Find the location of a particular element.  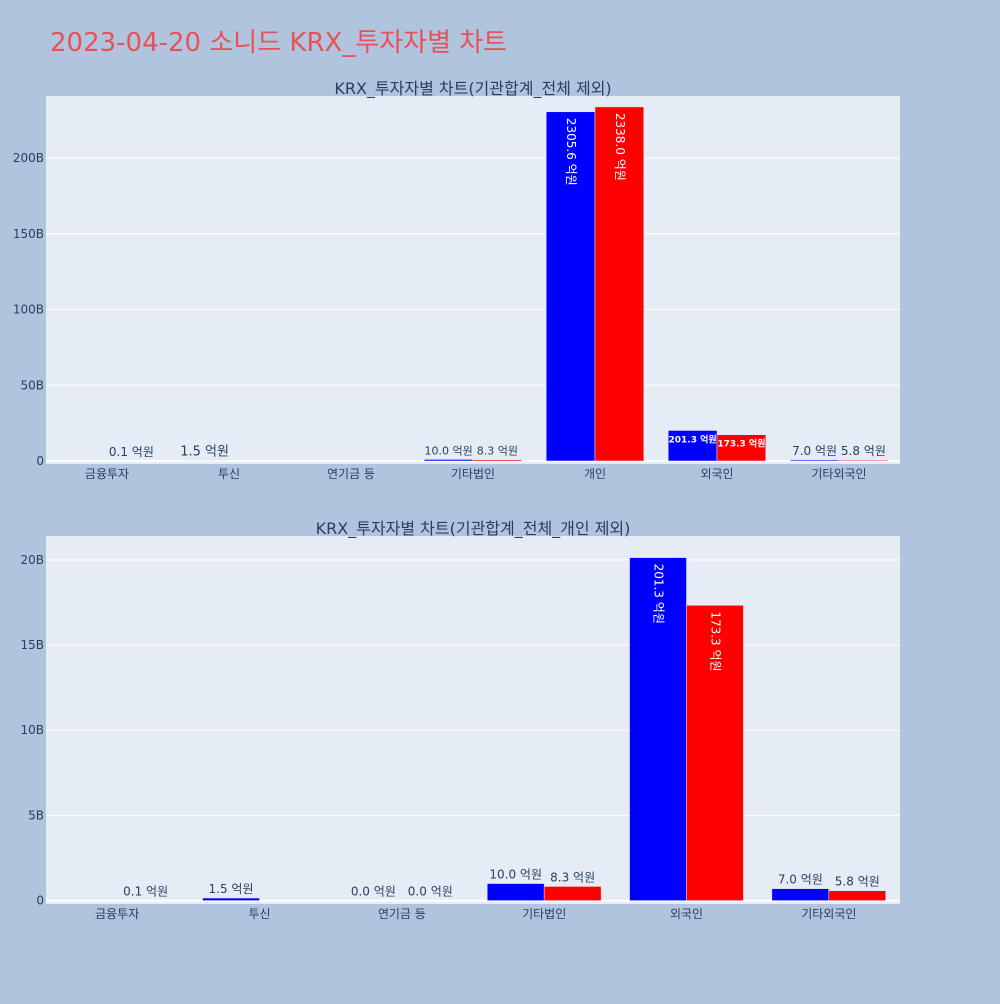

y-tick-label: 5B is located at coordinates (36, 815).